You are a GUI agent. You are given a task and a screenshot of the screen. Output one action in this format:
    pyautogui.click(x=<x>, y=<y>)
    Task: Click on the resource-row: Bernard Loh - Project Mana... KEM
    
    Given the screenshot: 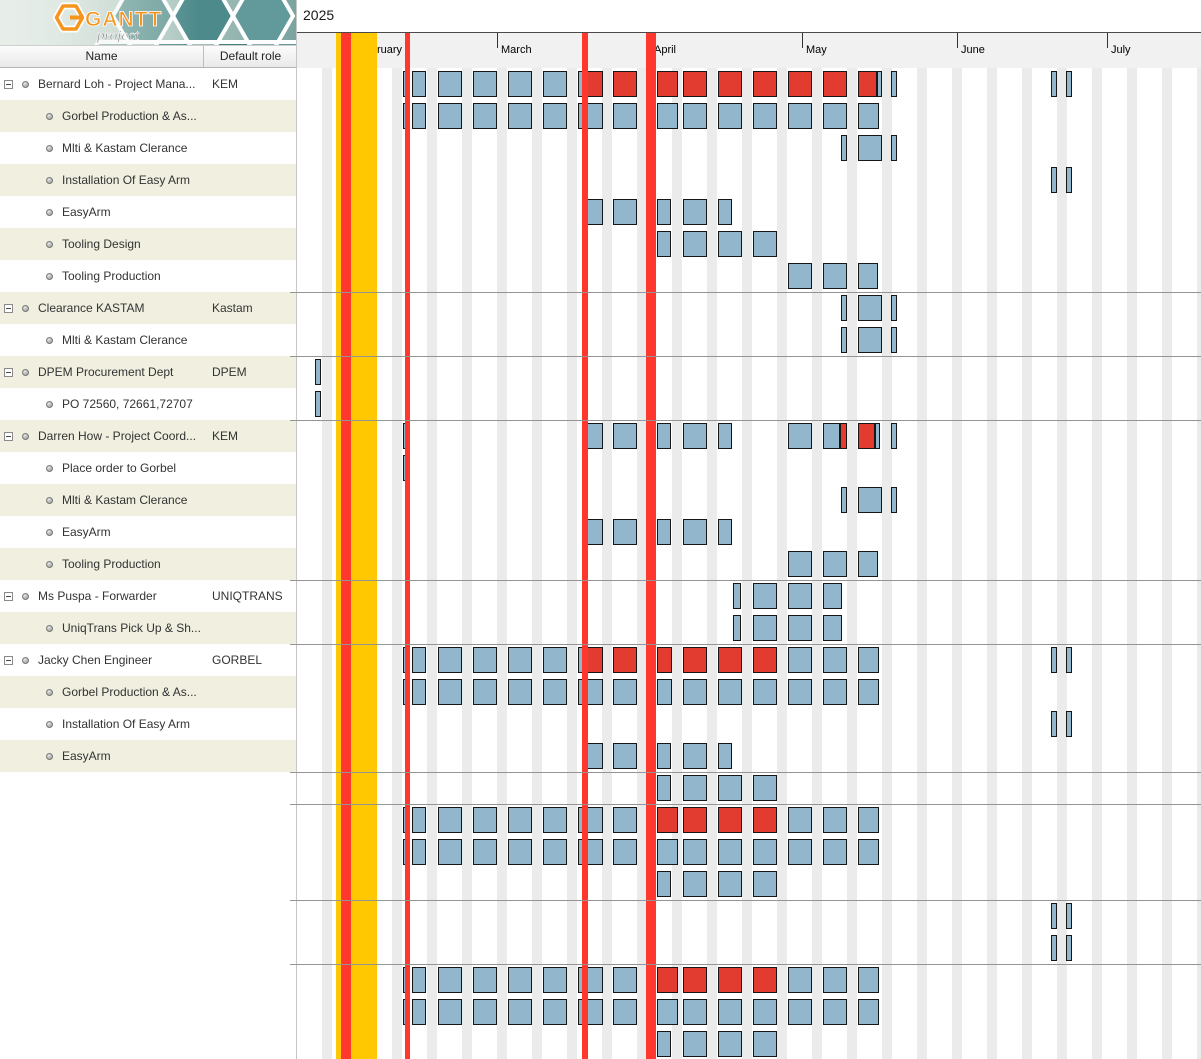 What is the action you would take?
    pyautogui.click(x=148, y=84)
    